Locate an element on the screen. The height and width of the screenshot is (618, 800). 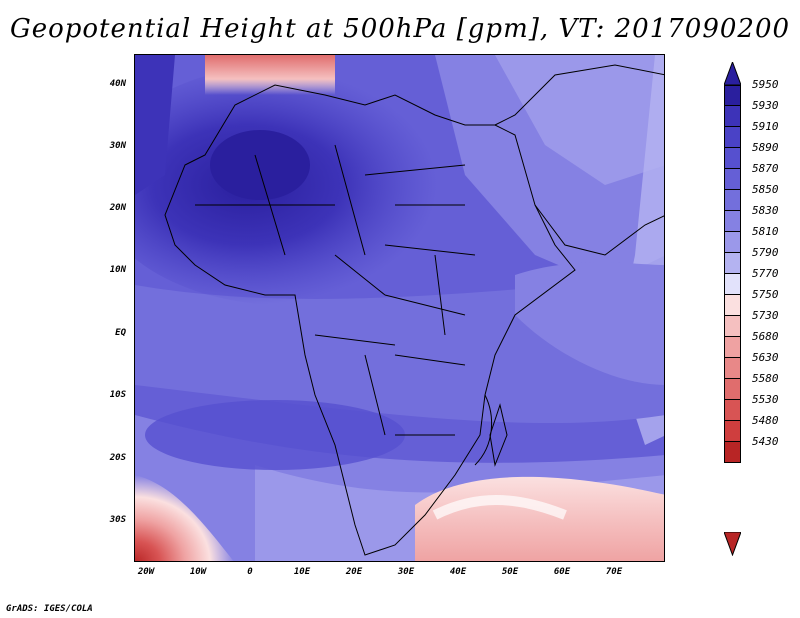
lon-label-40e: 40E is located at coordinates (458, 572).